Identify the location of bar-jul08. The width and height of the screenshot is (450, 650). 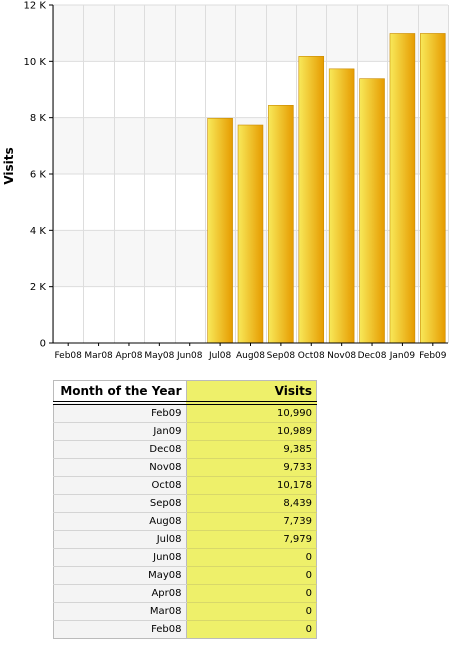
(220, 230).